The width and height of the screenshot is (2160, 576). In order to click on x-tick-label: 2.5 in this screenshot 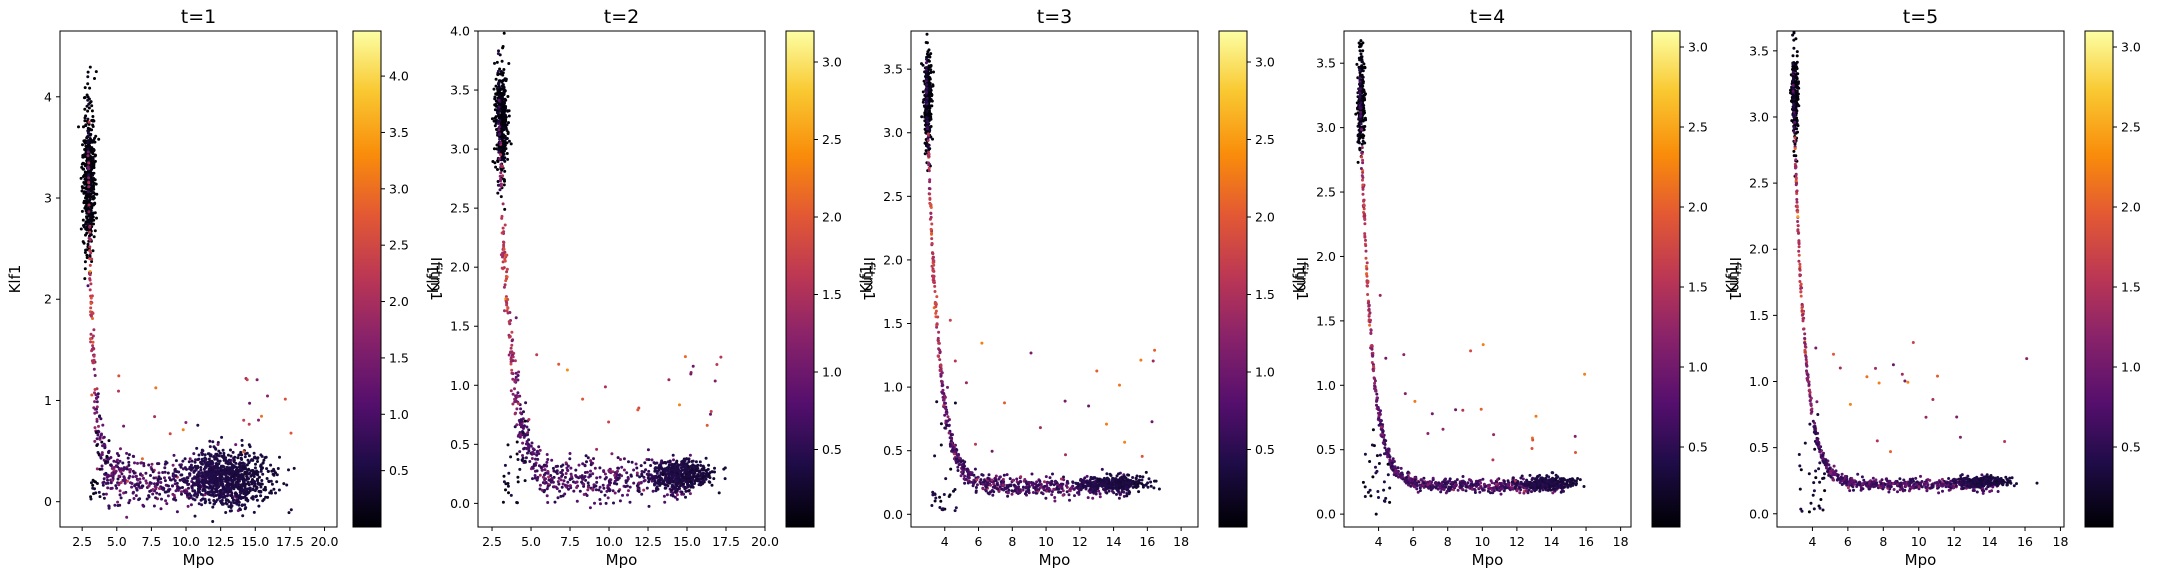, I will do `click(82, 541)`.